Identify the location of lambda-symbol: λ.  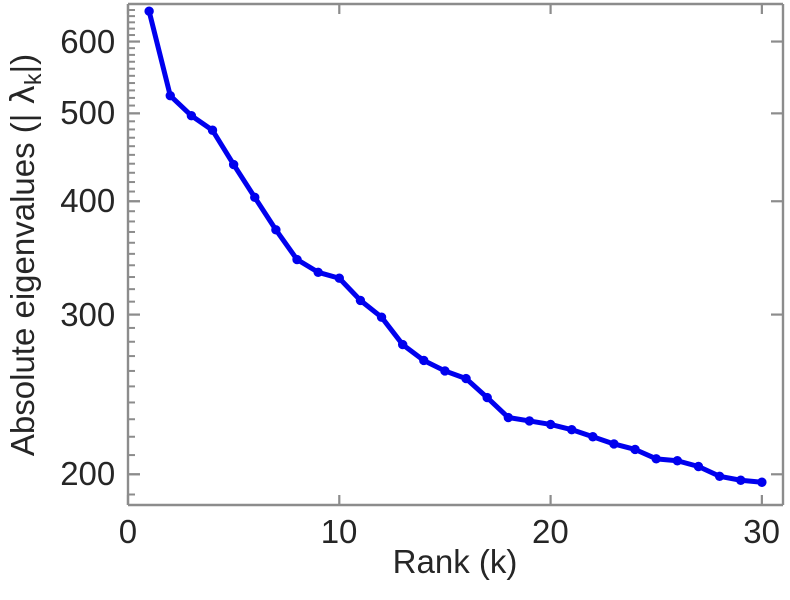
(22, 95).